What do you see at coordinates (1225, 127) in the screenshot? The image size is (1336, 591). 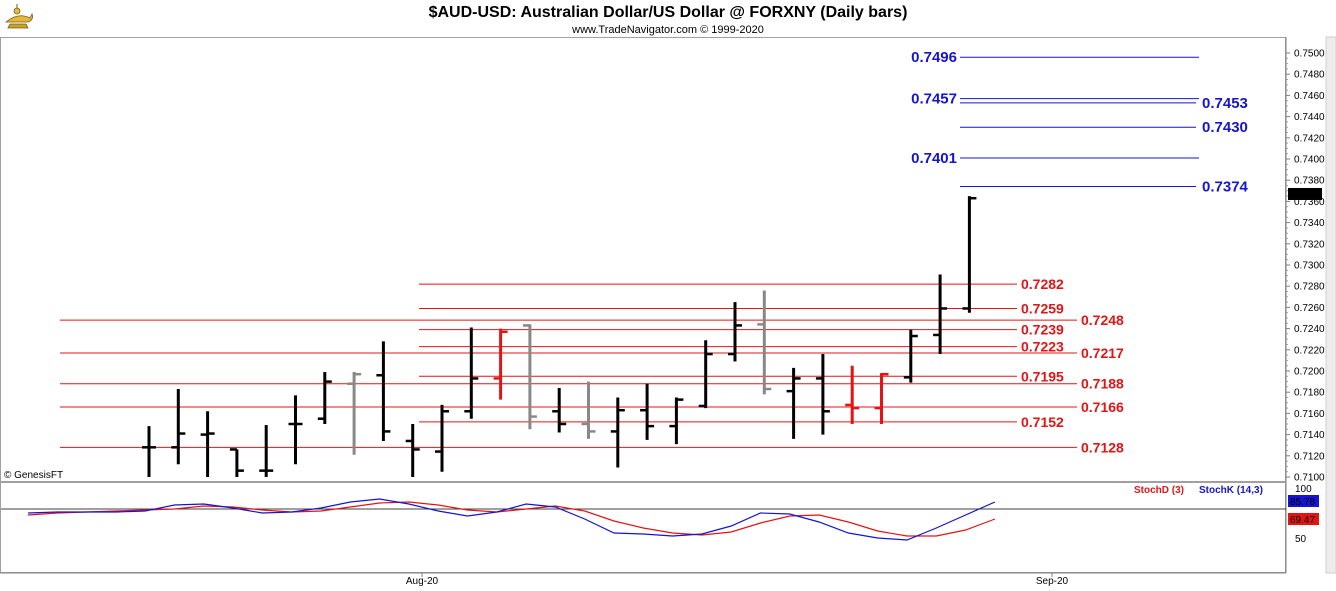 I see `resistance-label: 0.7430` at bounding box center [1225, 127].